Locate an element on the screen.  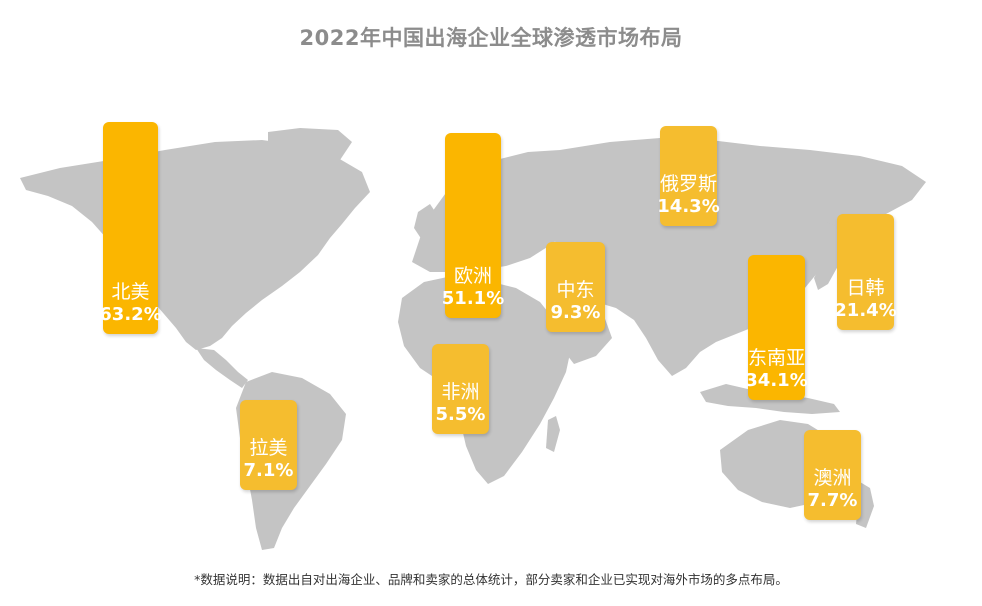
greenland-landmass is located at coordinates (310, 153).